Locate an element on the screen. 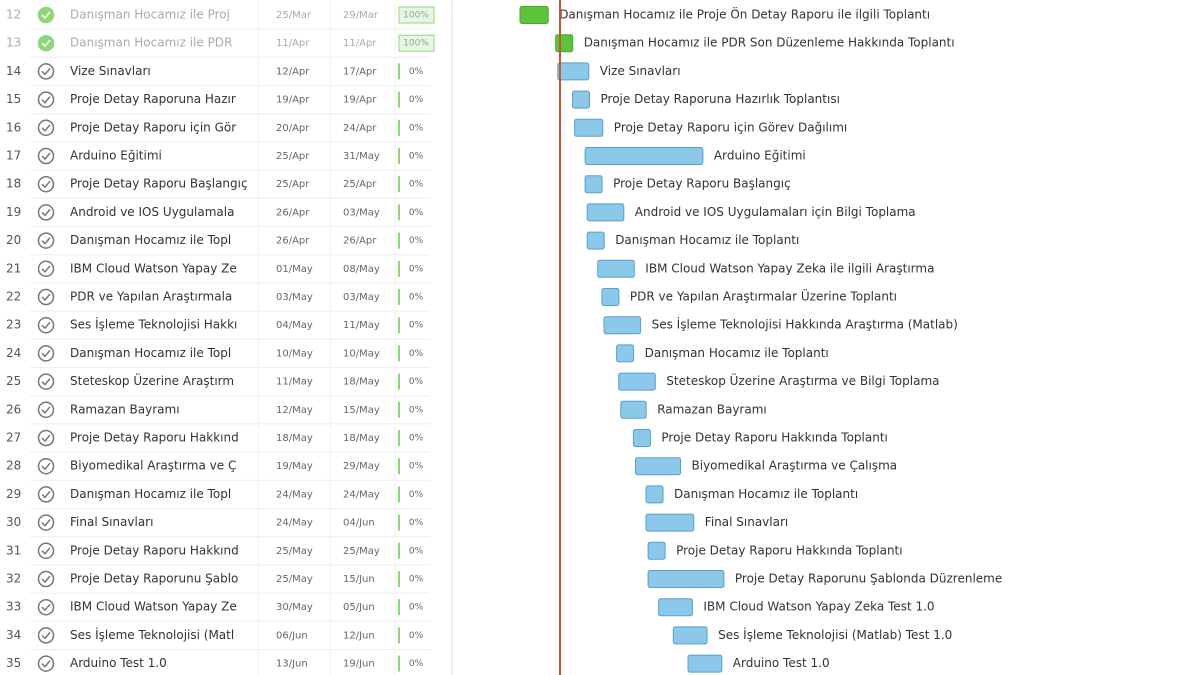 The image size is (1200, 675). task-name: Steteskop Üzerine Araştırm is located at coordinates (152, 380).